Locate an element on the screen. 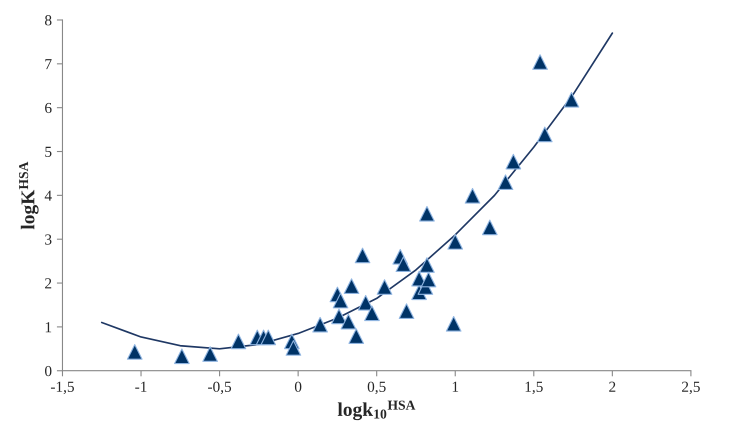 The image size is (735, 444). x-tick-label: 1 is located at coordinates (455, 387).